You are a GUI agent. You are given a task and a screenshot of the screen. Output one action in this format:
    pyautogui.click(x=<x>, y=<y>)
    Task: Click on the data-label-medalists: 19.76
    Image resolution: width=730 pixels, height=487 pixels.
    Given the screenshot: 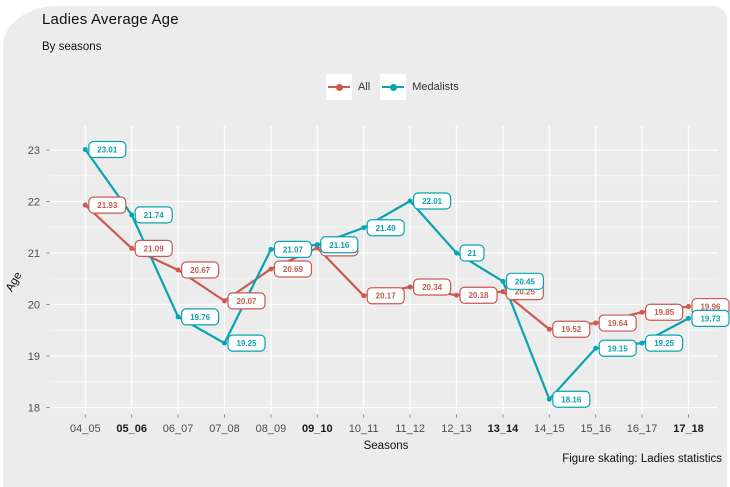 What is the action you would take?
    pyautogui.click(x=200, y=317)
    